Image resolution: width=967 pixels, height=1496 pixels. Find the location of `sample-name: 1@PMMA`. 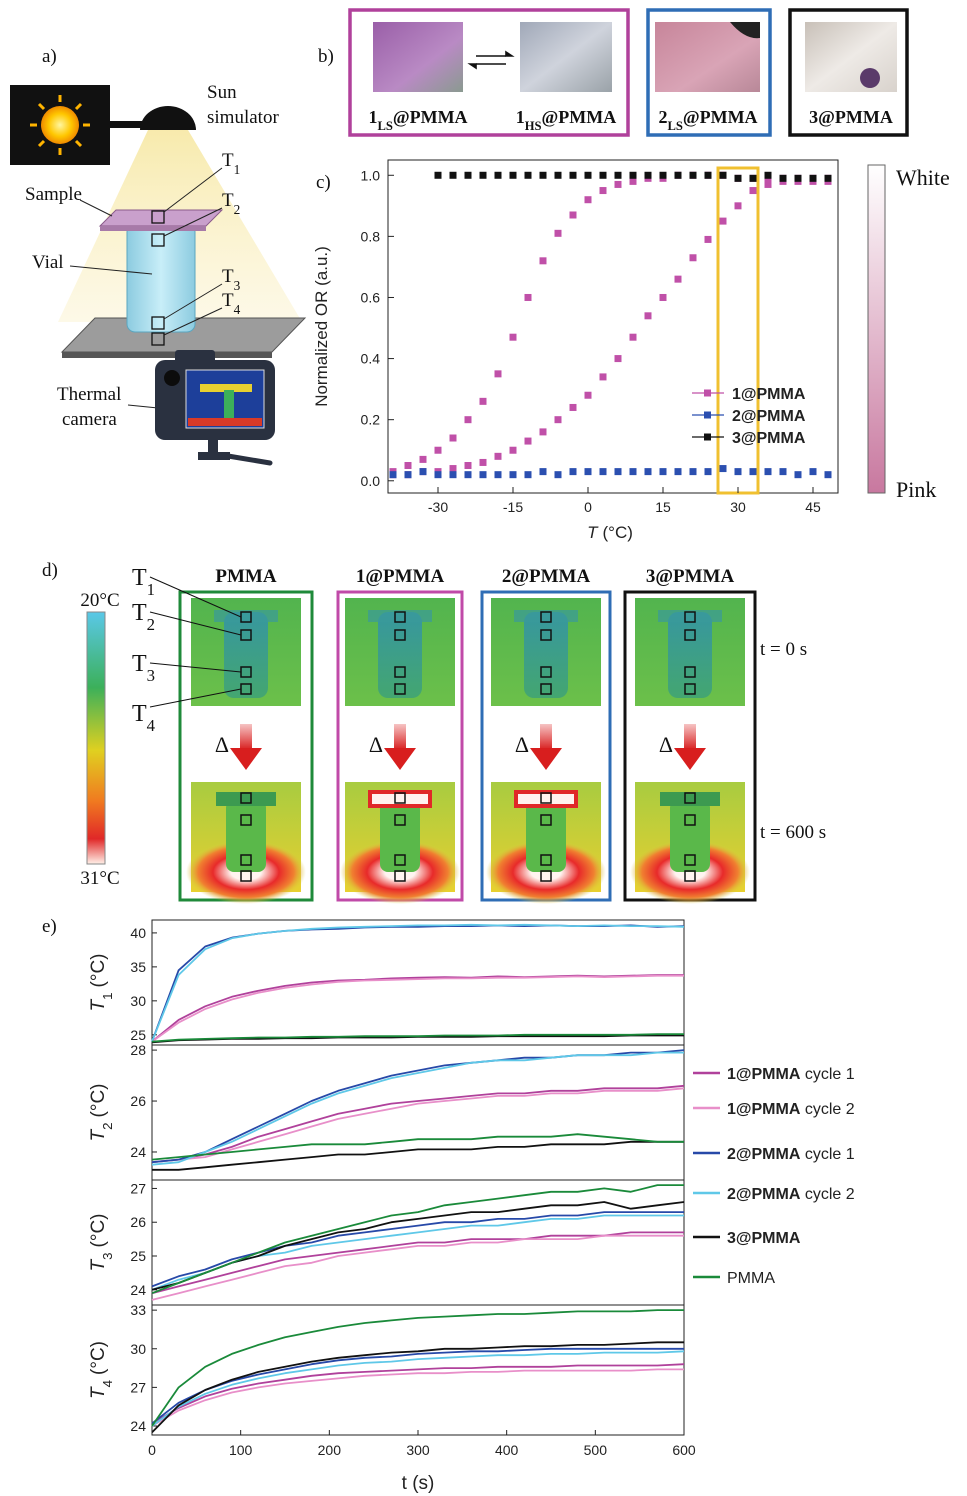

sample-name: 1@PMMA is located at coordinates (400, 576).